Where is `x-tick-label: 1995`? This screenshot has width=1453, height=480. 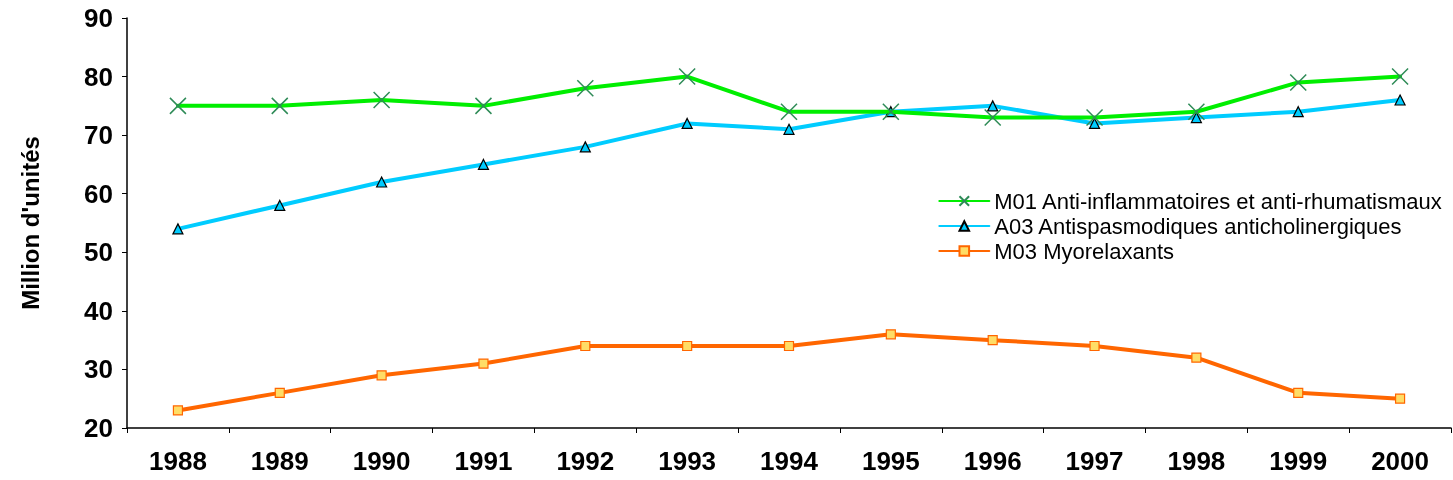
x-tick-label: 1995 is located at coordinates (890, 461).